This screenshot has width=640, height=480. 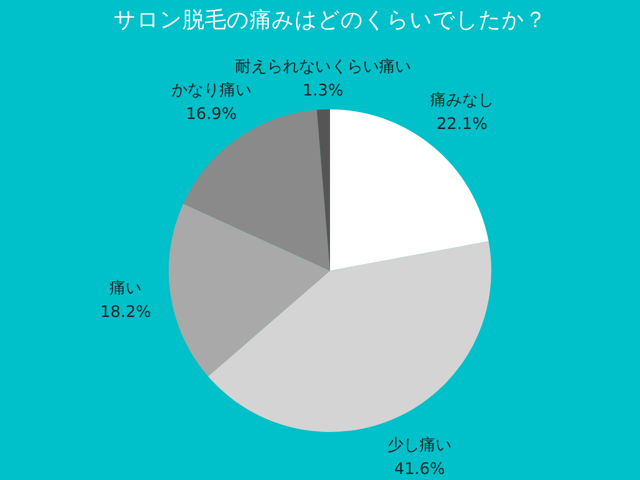 What do you see at coordinates (211, 113) in the screenshot?
I see `data-label: 16.9%` at bounding box center [211, 113].